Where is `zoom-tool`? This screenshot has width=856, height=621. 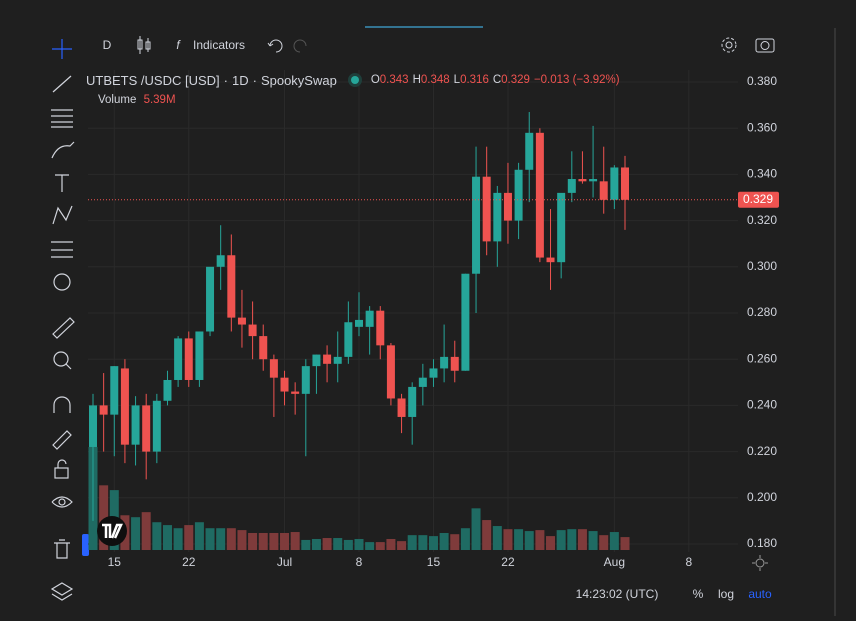 zoom-tool is located at coordinates (62, 360).